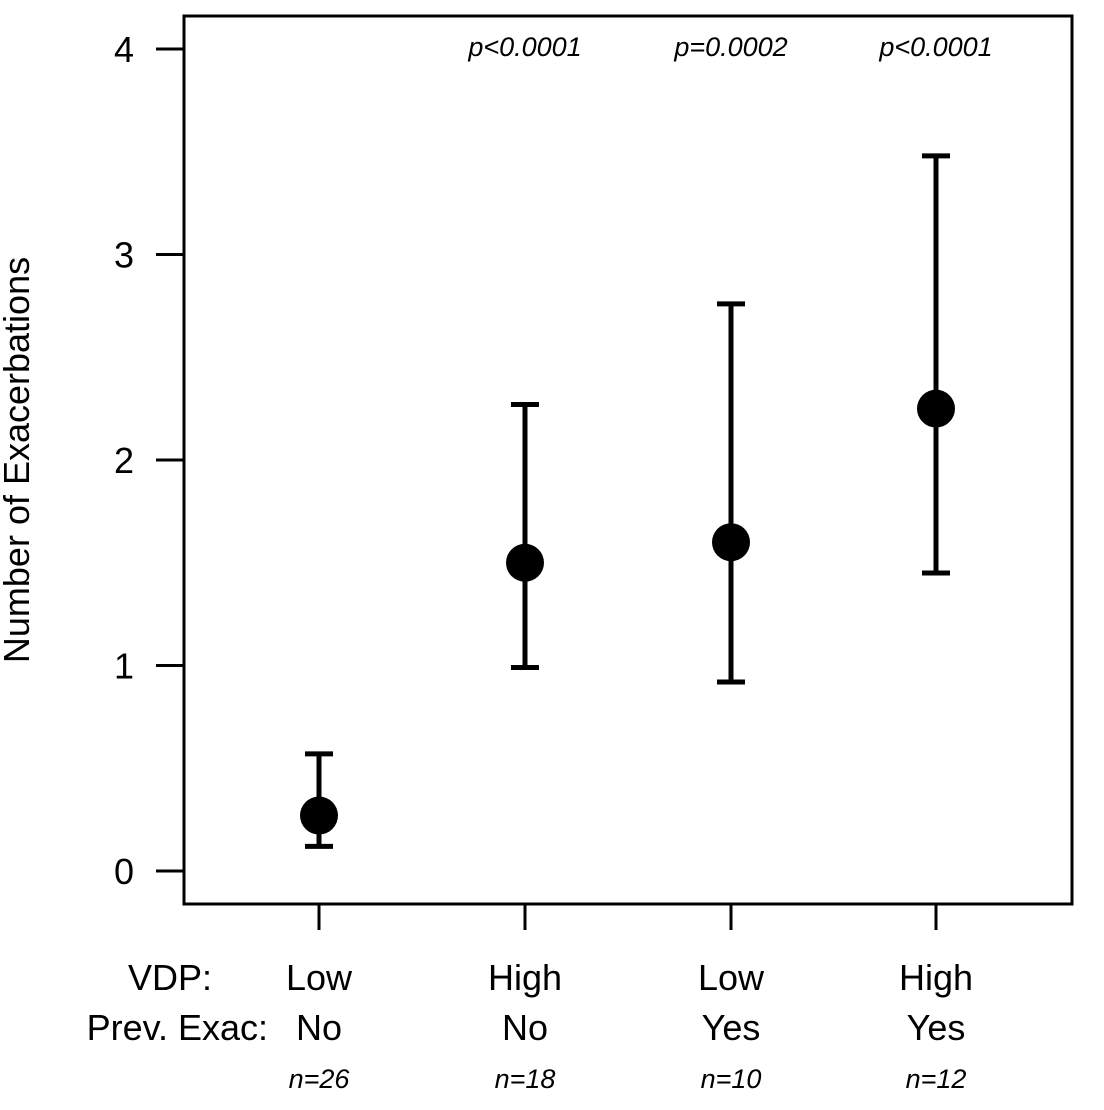 This screenshot has width=1104, height=1110. I want to click on sample-size-label: n=10, so click(731, 1079).